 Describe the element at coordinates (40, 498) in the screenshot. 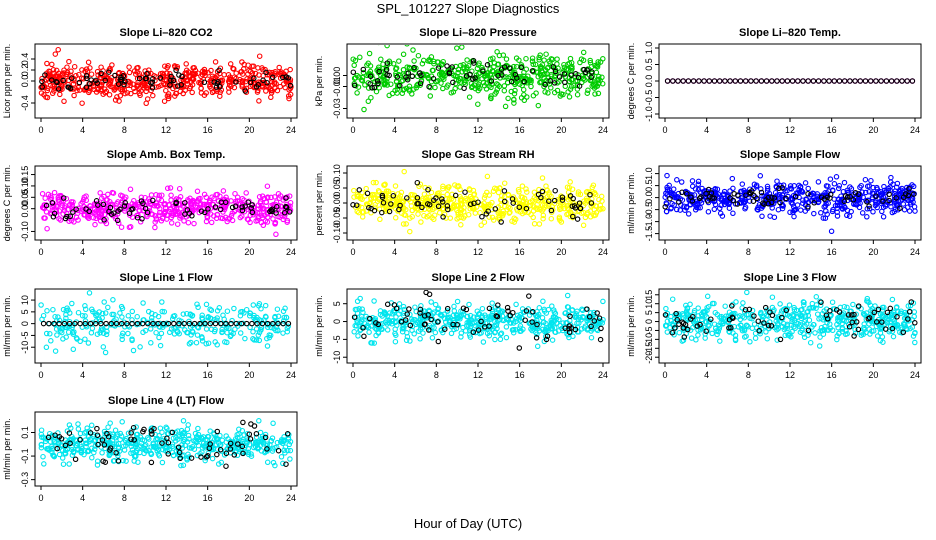

I see `x-tick-label: 0` at that location.